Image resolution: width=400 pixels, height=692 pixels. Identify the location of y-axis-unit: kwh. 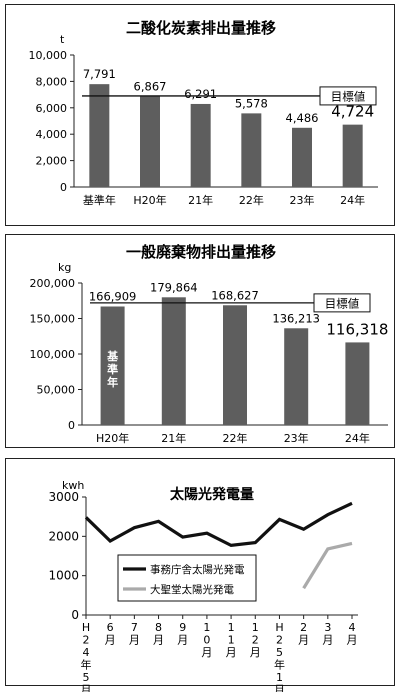
(73, 485).